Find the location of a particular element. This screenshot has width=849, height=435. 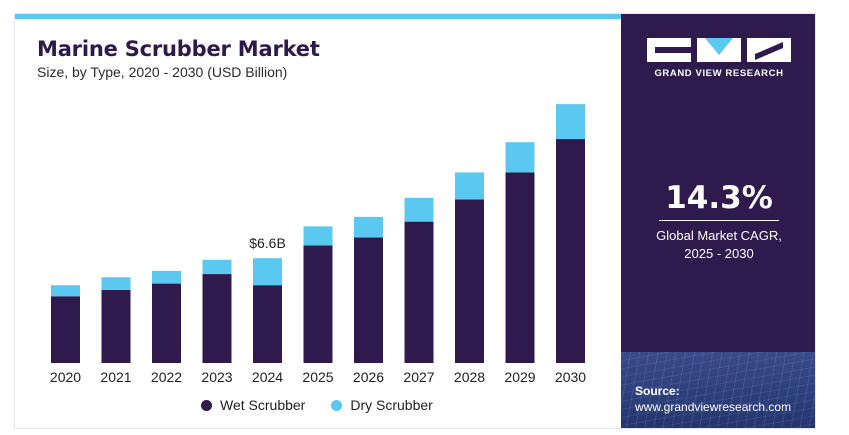

x-tick-label-2024: 2024 is located at coordinates (267, 377).